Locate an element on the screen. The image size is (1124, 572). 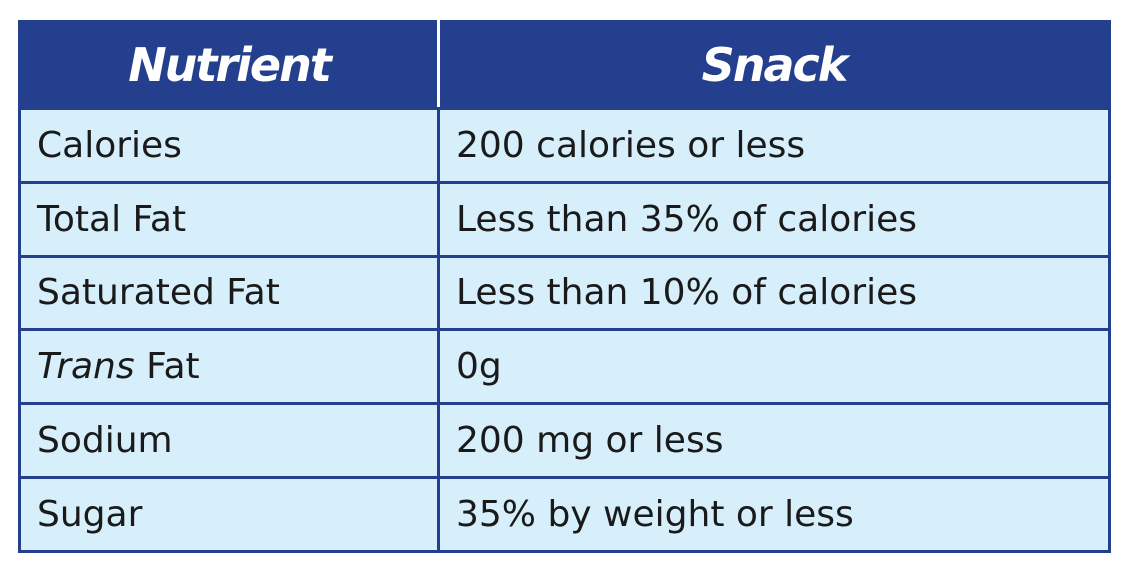
nutrient-cell: Trans Fat is located at coordinates (229, 367).